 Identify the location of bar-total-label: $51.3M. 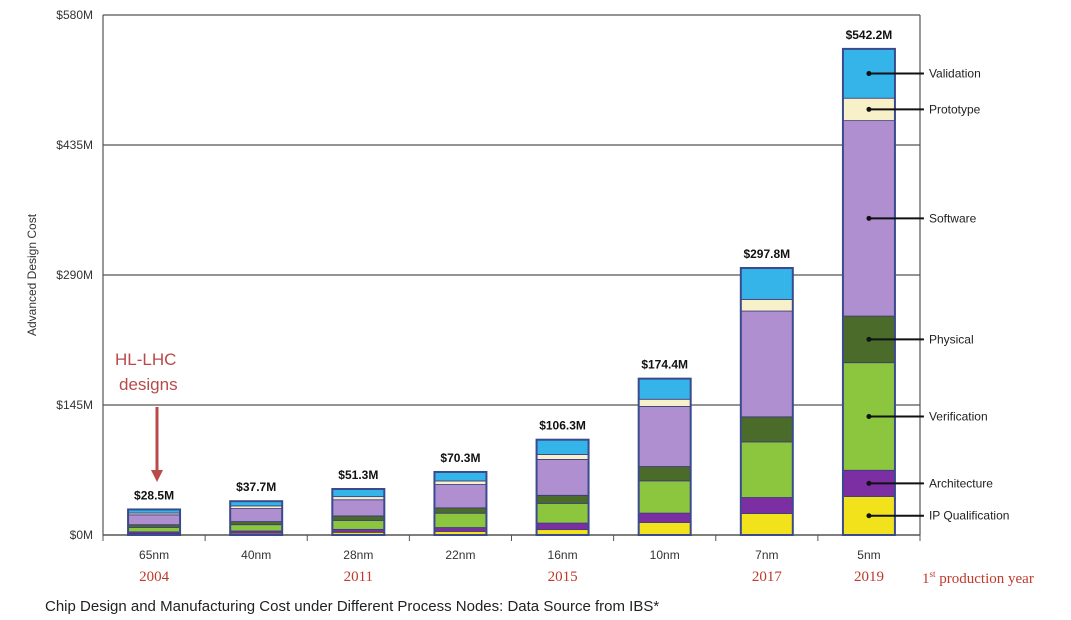
(358, 475).